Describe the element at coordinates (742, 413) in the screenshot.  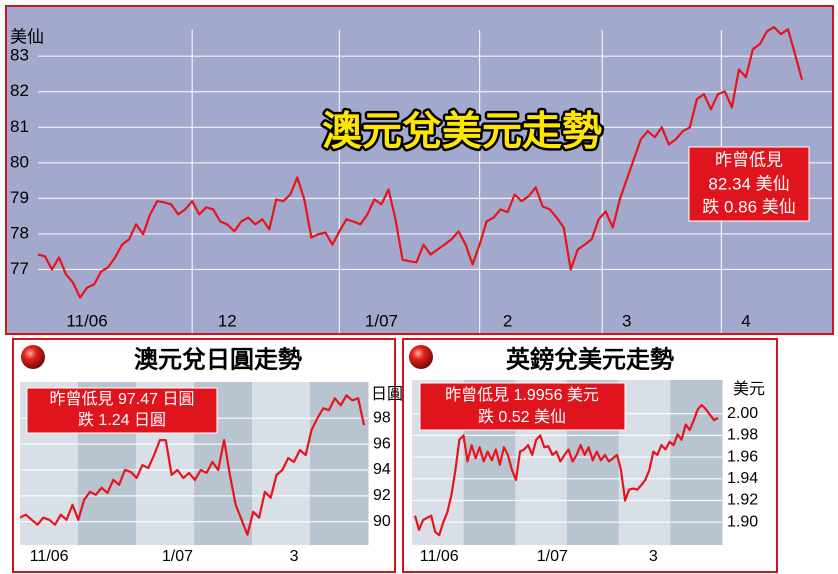
I see `y-tick-label: 2.00` at that location.